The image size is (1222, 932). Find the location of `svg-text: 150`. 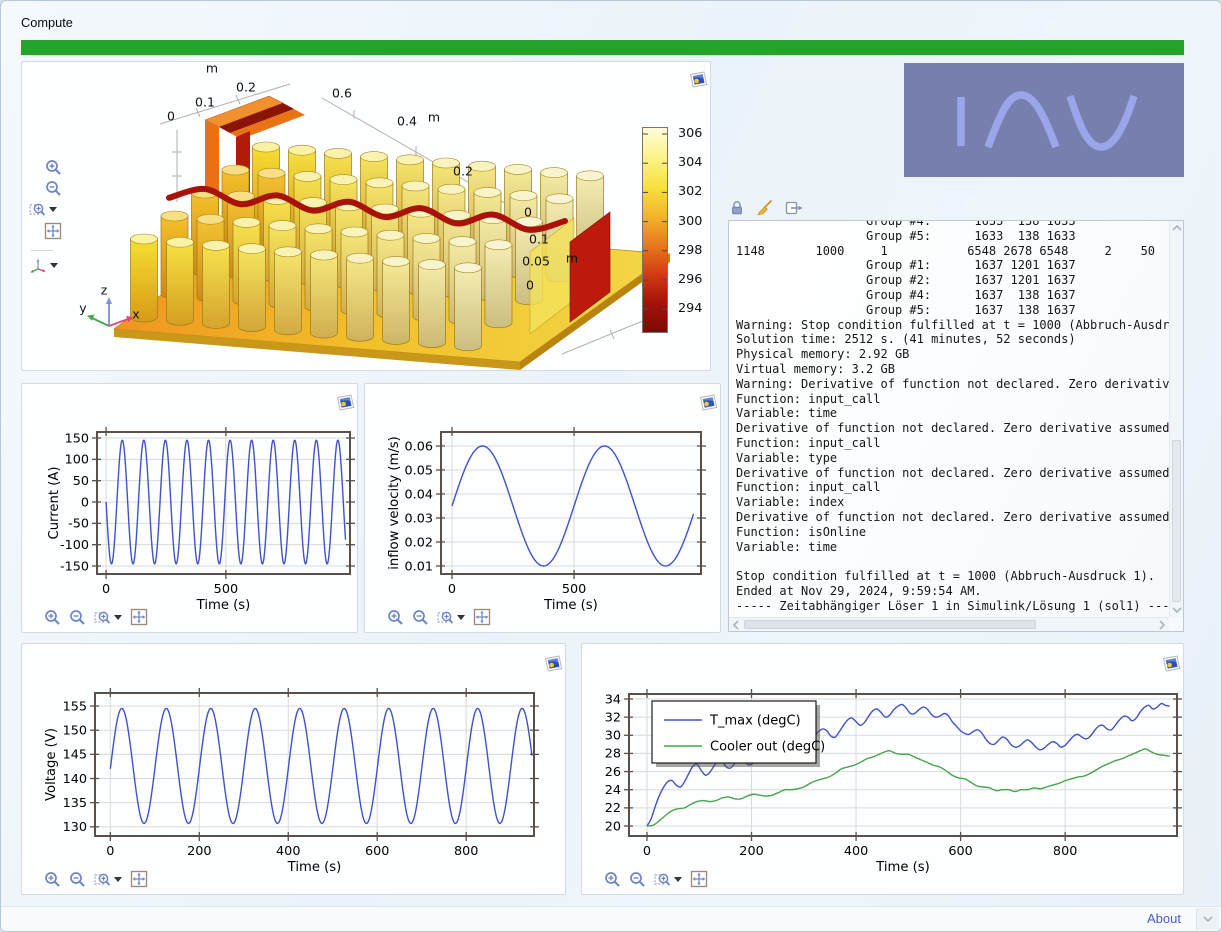

svg-text: 150 is located at coordinates (75, 730).